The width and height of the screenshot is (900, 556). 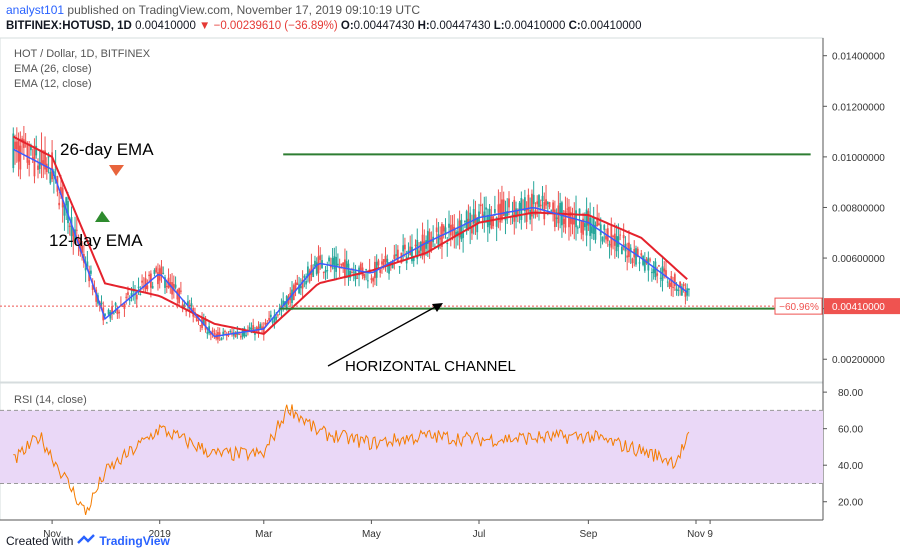 What do you see at coordinates (86, 540) in the screenshot?
I see `tradingview-logo-icon` at bounding box center [86, 540].